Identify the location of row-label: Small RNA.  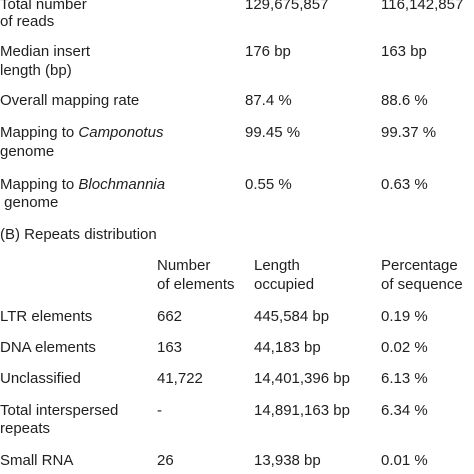
(37, 460).